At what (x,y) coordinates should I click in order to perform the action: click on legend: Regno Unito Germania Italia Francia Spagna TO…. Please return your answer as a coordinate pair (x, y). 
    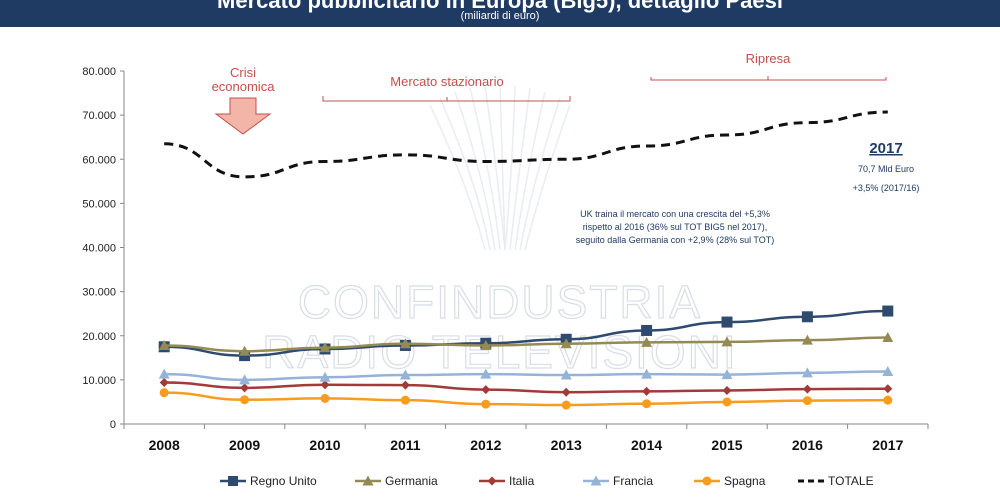
    Looking at the image, I should click on (547, 481).